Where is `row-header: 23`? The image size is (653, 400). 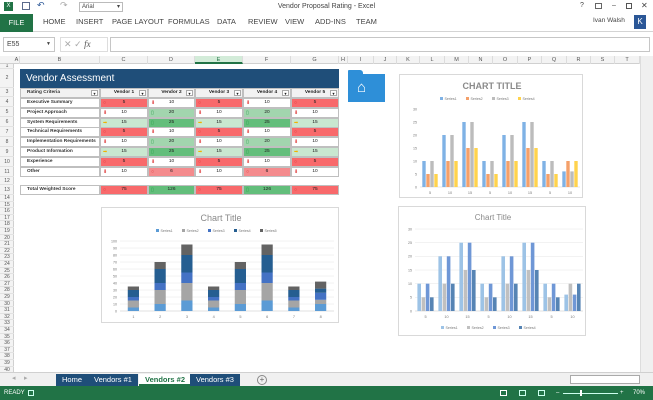 row-header: 23 is located at coordinates (7, 257).